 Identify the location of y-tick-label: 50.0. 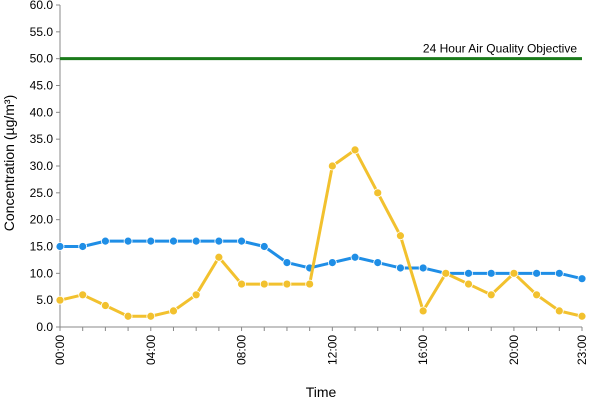
(42, 59).